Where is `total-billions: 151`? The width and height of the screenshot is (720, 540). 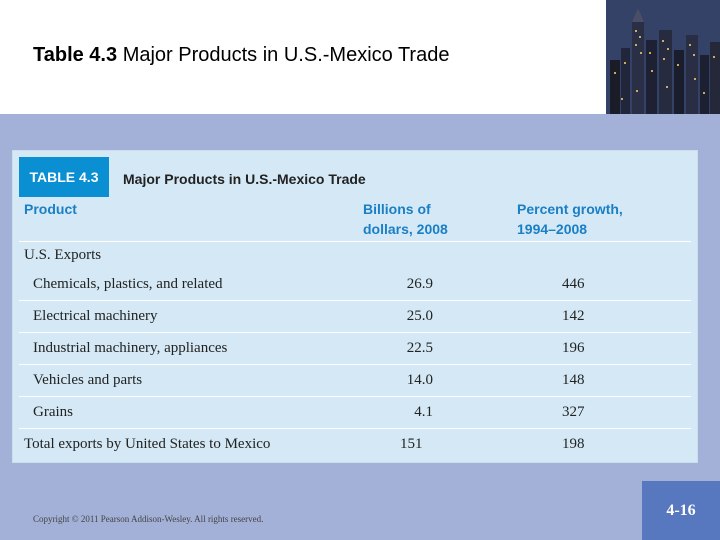
total-billions: 151 is located at coordinates (411, 444).